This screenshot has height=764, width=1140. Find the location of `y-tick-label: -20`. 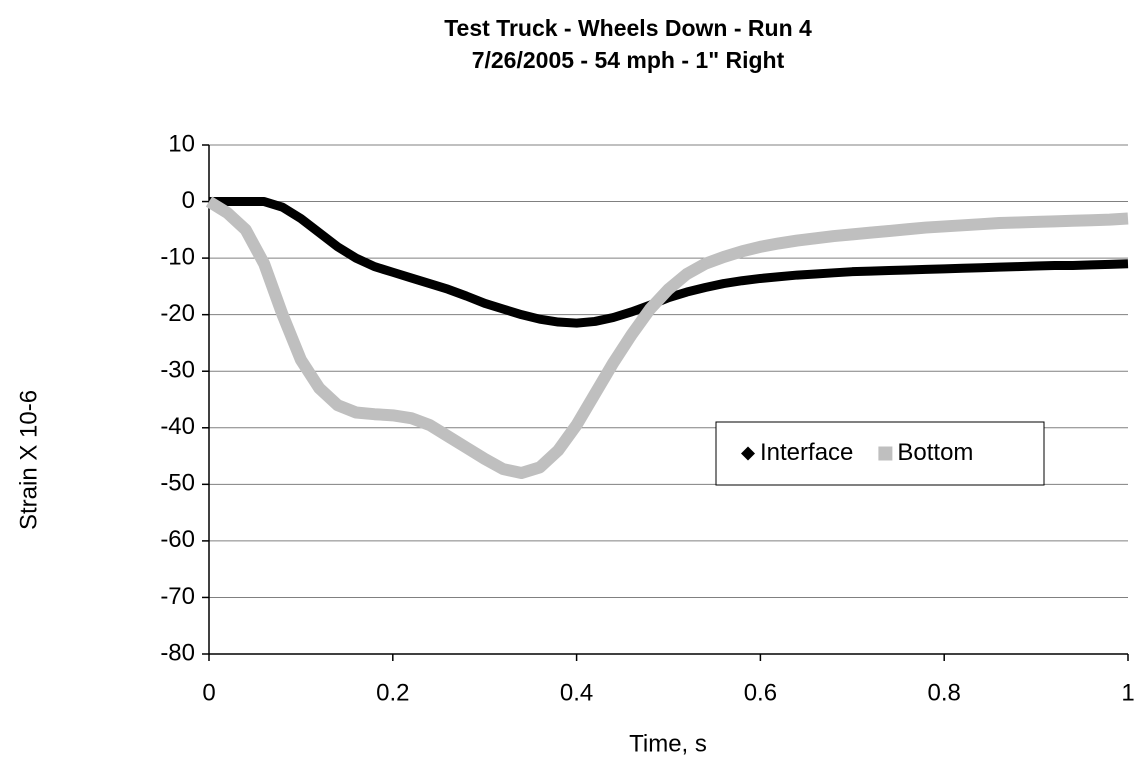

y-tick-label: -20 is located at coordinates (177, 313).